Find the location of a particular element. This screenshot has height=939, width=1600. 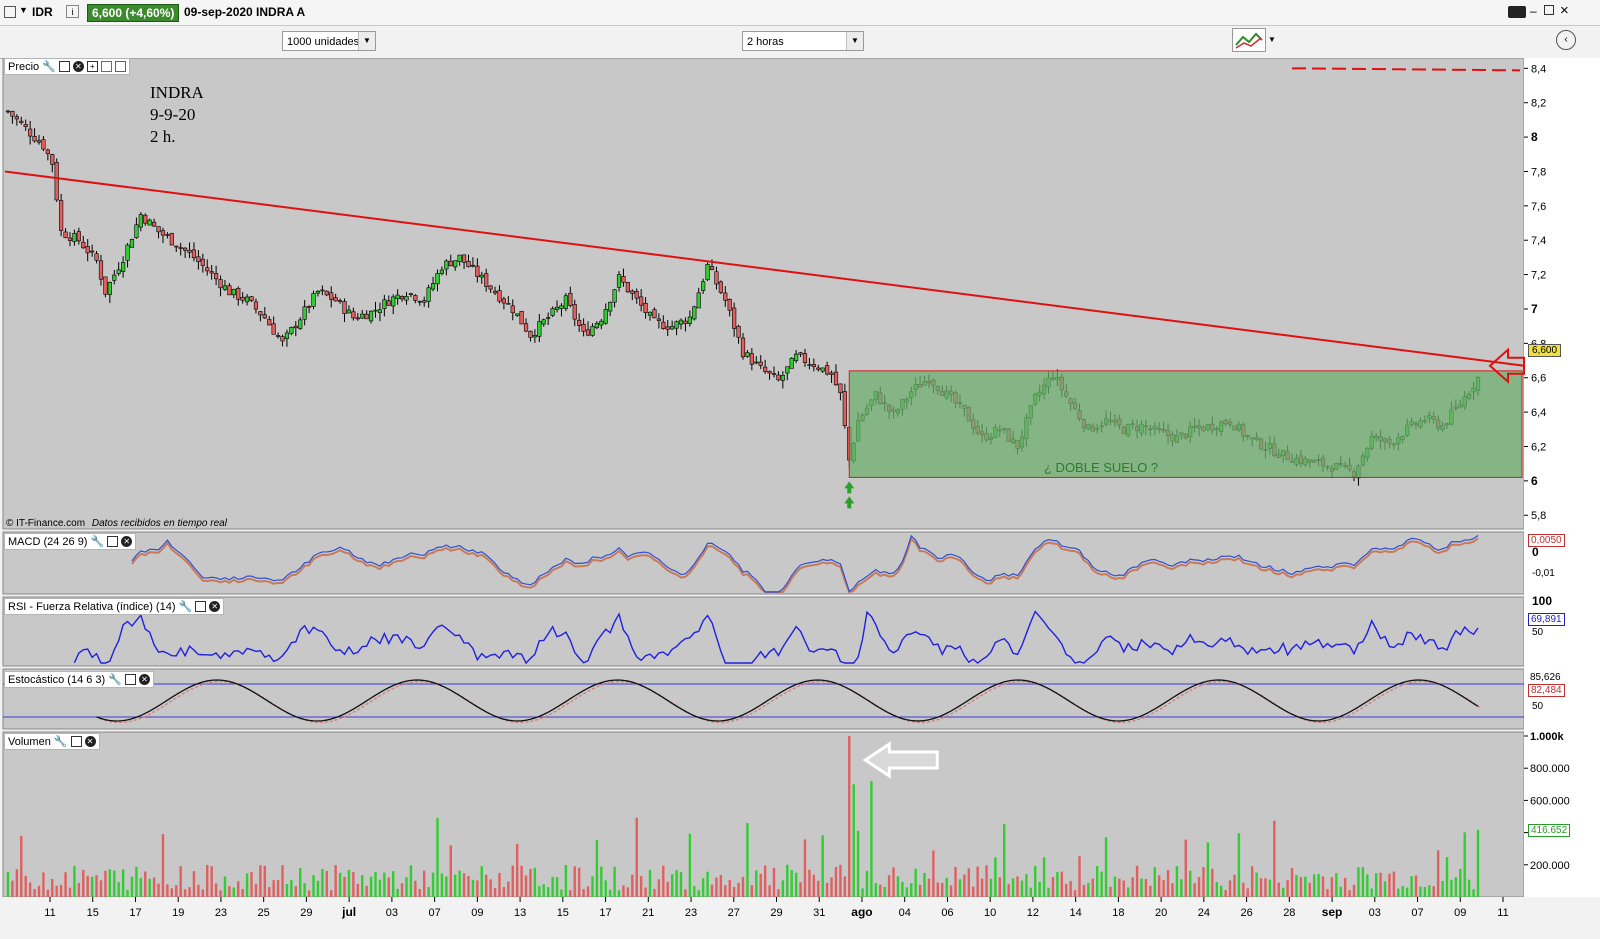

import-icon is located at coordinates (120, 66).